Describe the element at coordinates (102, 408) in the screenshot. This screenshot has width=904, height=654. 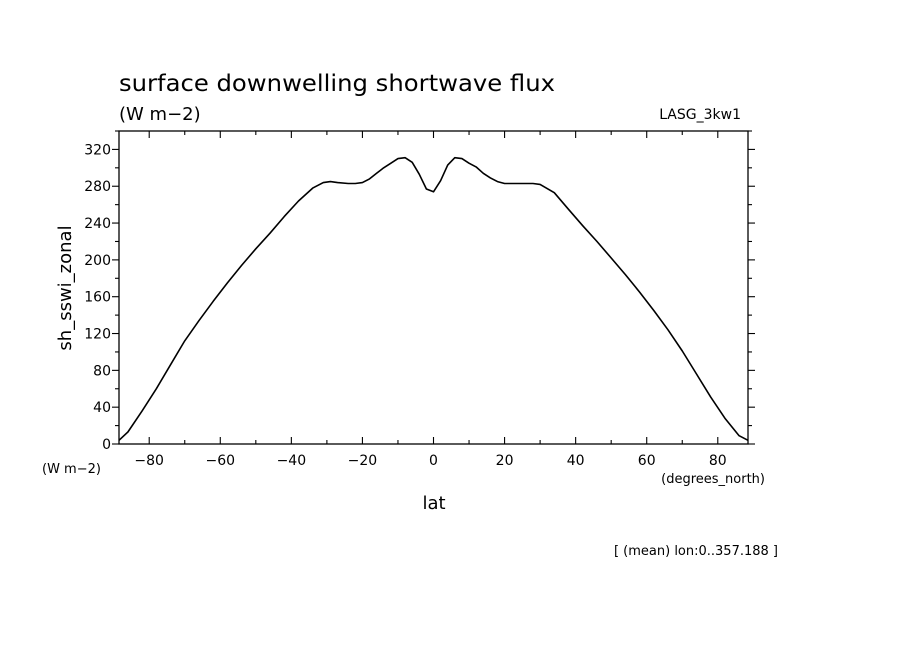
I see `y-tick-label: 40` at that location.